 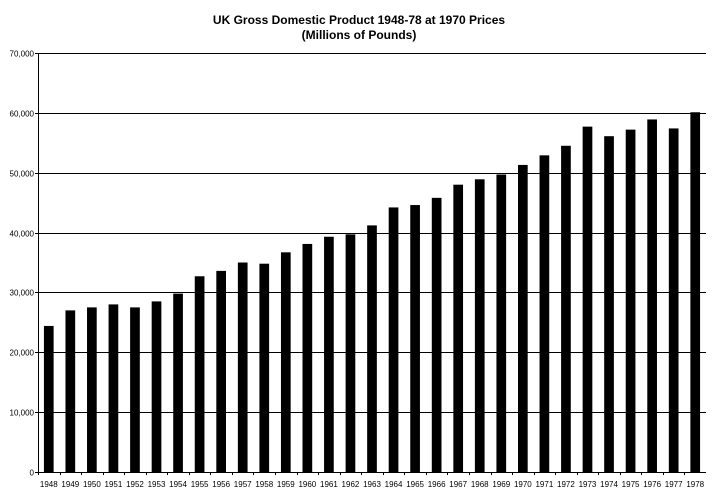 What do you see at coordinates (588, 484) in the screenshot?
I see `x-tick-label: 1973` at bounding box center [588, 484].